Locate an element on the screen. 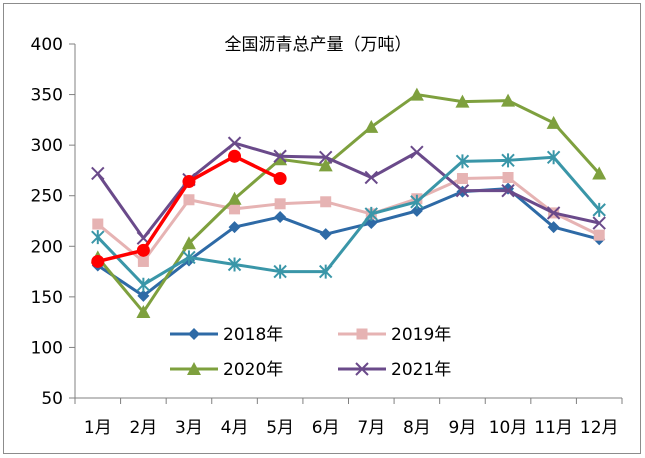 Image resolution: width=645 pixels, height=458 pixels. series-line is located at coordinates (348, 219).